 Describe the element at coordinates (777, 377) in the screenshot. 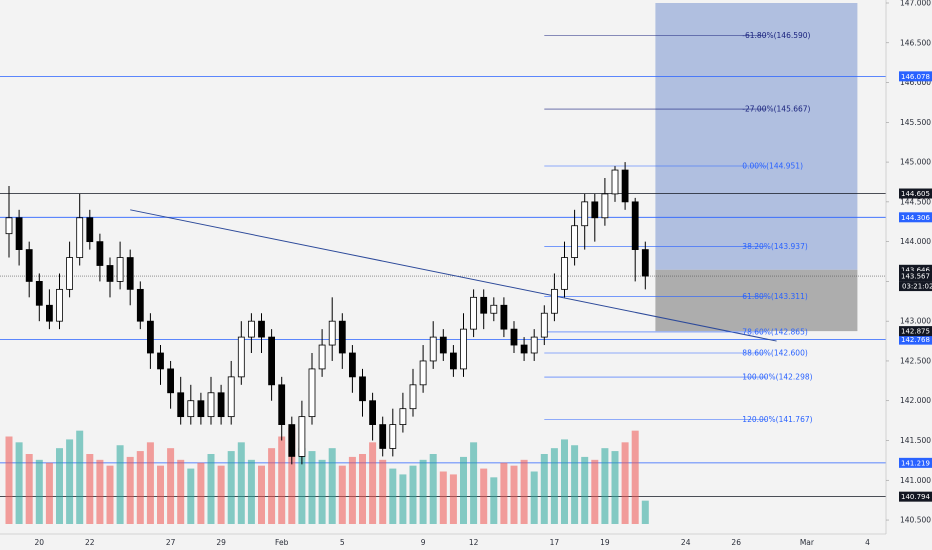

I see `fib-label: 100.00%(142.298)` at that location.